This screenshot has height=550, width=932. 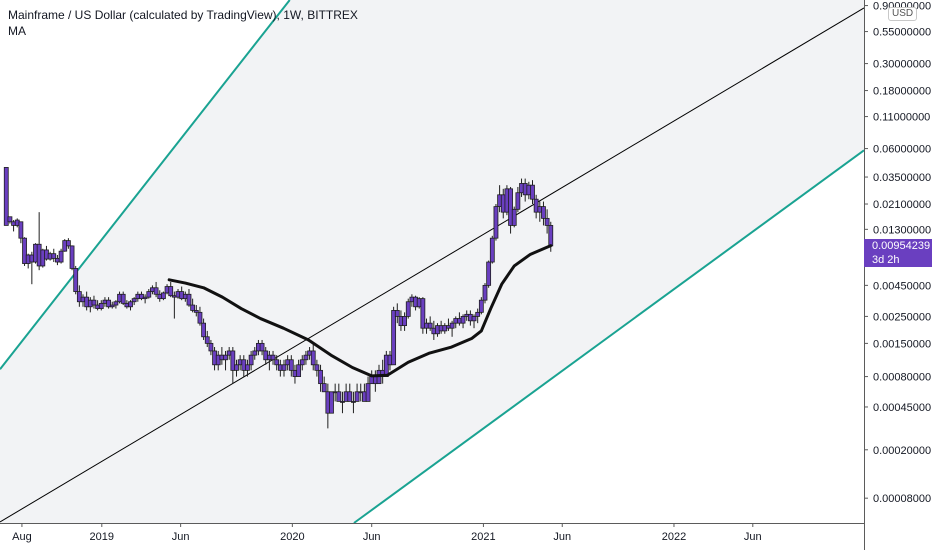 I want to click on y-tick-label: 0.00450000, so click(x=902, y=286).